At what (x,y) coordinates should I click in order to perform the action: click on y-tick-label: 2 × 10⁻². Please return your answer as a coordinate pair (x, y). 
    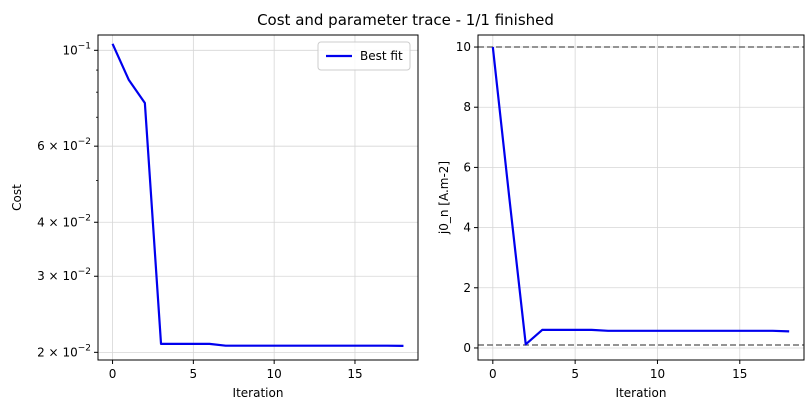
    Looking at the image, I should click on (64, 351).